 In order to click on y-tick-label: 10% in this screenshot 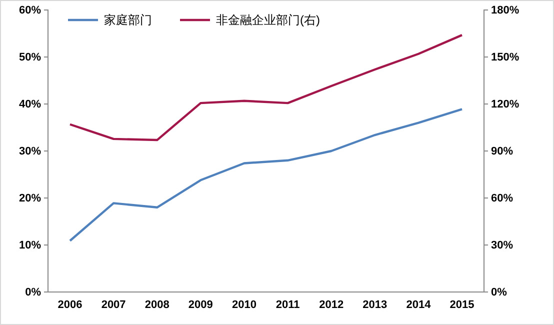, I will do `click(30, 246)`.